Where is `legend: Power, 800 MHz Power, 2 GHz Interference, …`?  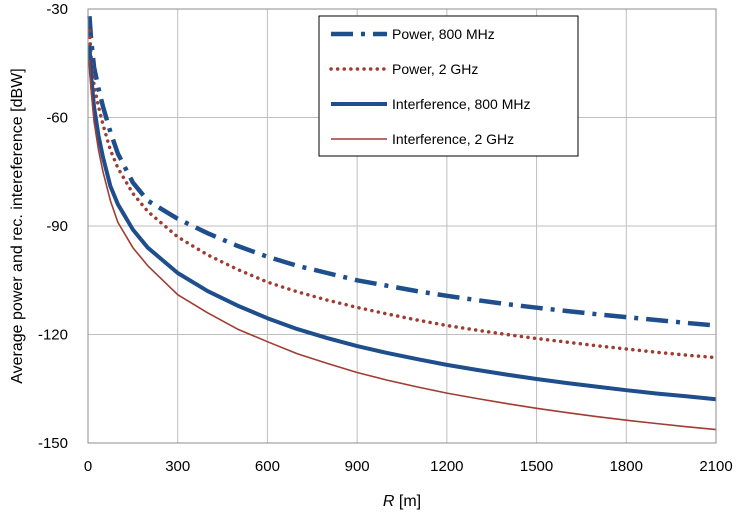 legend: Power, 800 MHz Power, 2 GHz Interference, … is located at coordinates (448, 86).